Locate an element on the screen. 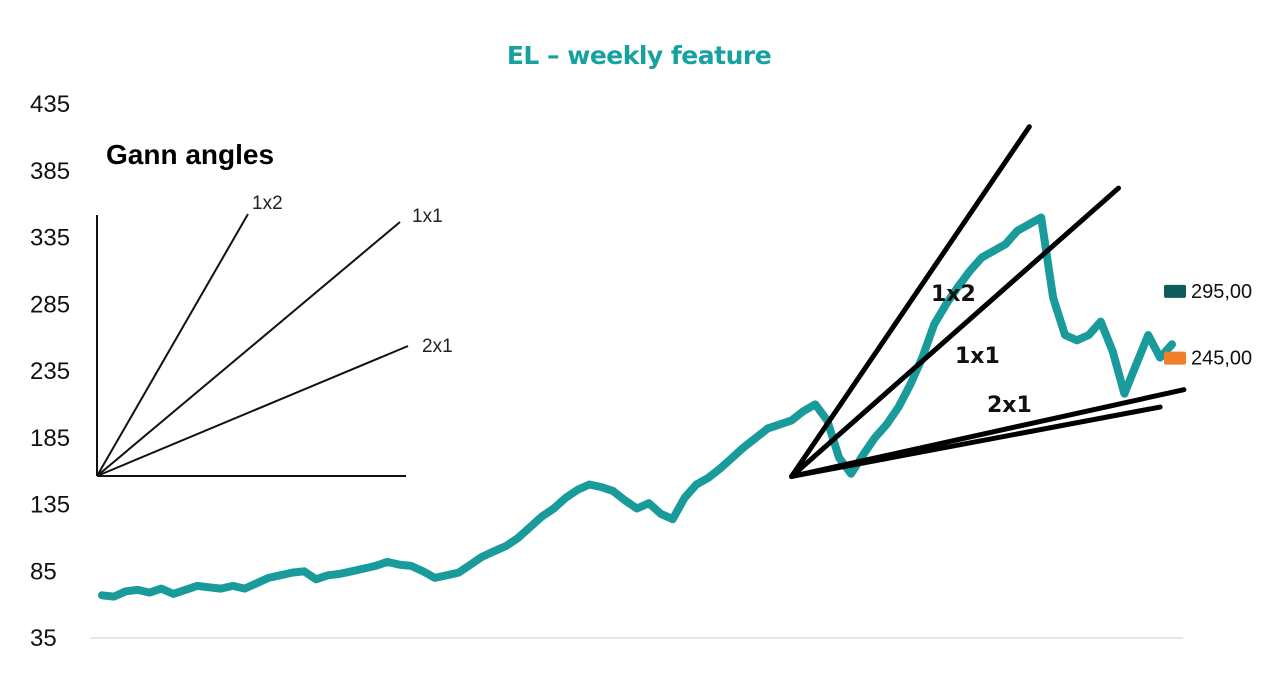 The image size is (1280, 700). legend-line-1x2 is located at coordinates (172, 345).